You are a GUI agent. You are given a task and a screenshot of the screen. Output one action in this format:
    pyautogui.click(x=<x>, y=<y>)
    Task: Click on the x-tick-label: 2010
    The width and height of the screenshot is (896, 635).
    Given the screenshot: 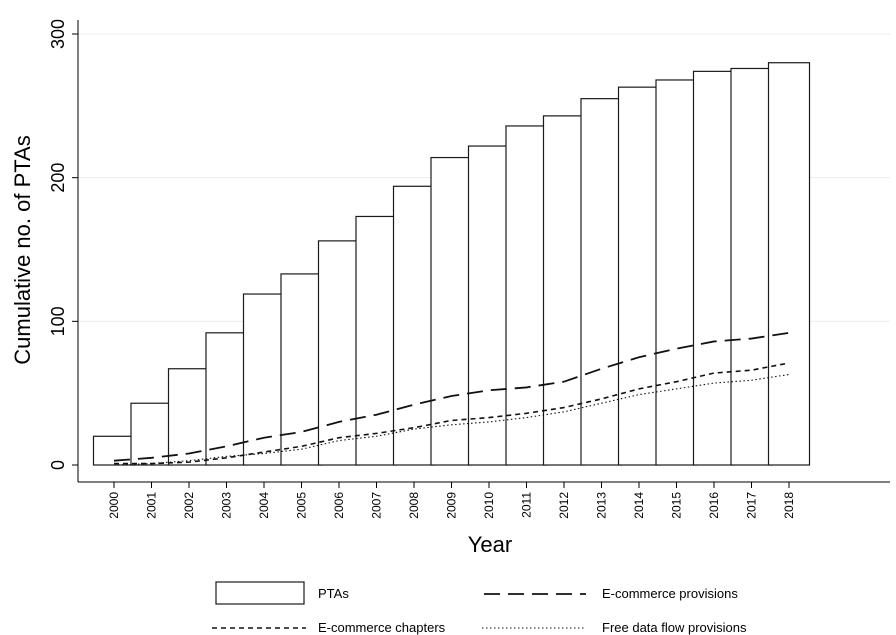 What is the action you would take?
    pyautogui.click(x=489, y=505)
    